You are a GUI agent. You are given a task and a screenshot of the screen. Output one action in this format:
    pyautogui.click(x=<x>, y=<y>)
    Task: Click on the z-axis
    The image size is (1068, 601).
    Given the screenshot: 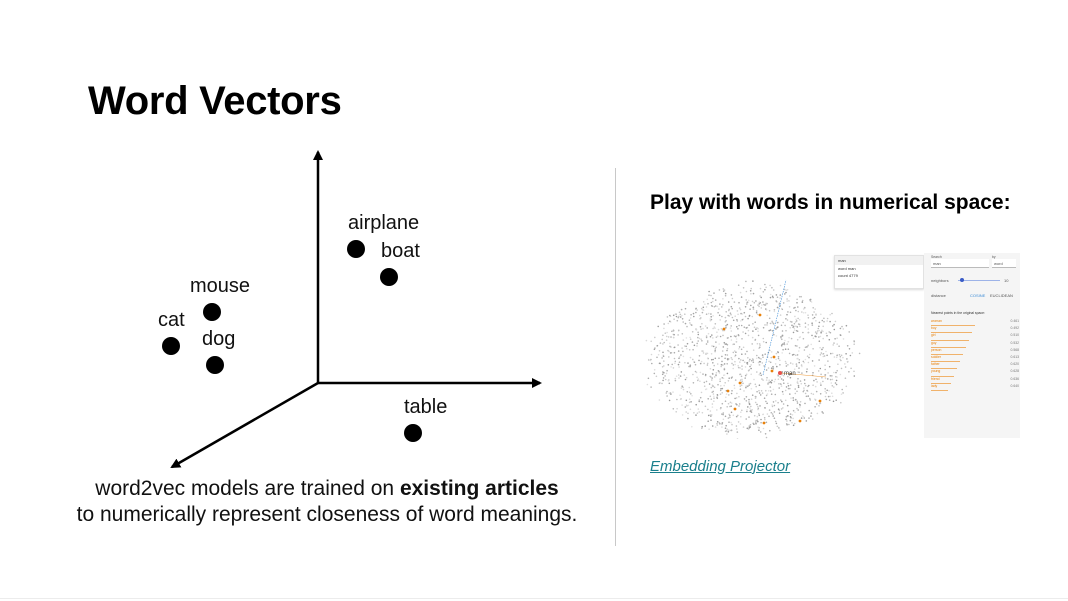 What is the action you would take?
    pyautogui.click(x=244, y=425)
    